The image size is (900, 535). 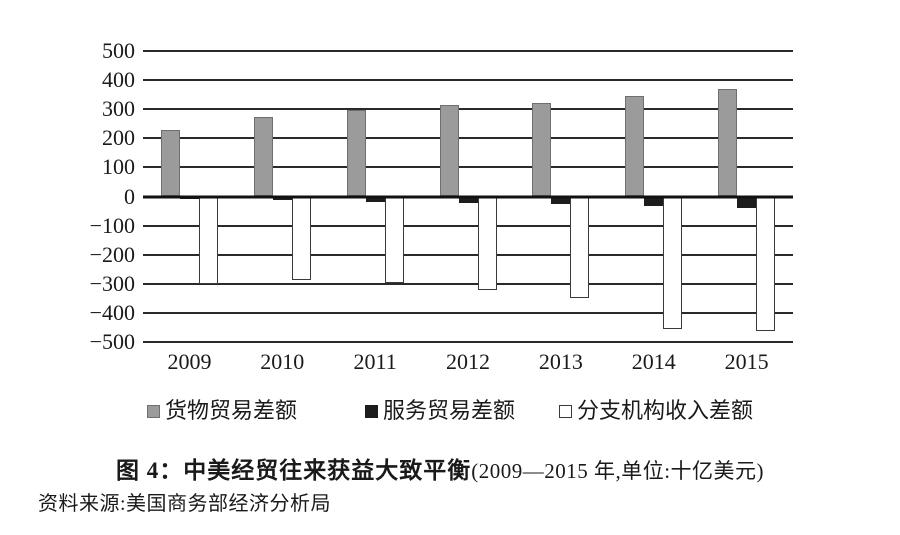 I want to click on bar-series3-2015, so click(x=766, y=264).